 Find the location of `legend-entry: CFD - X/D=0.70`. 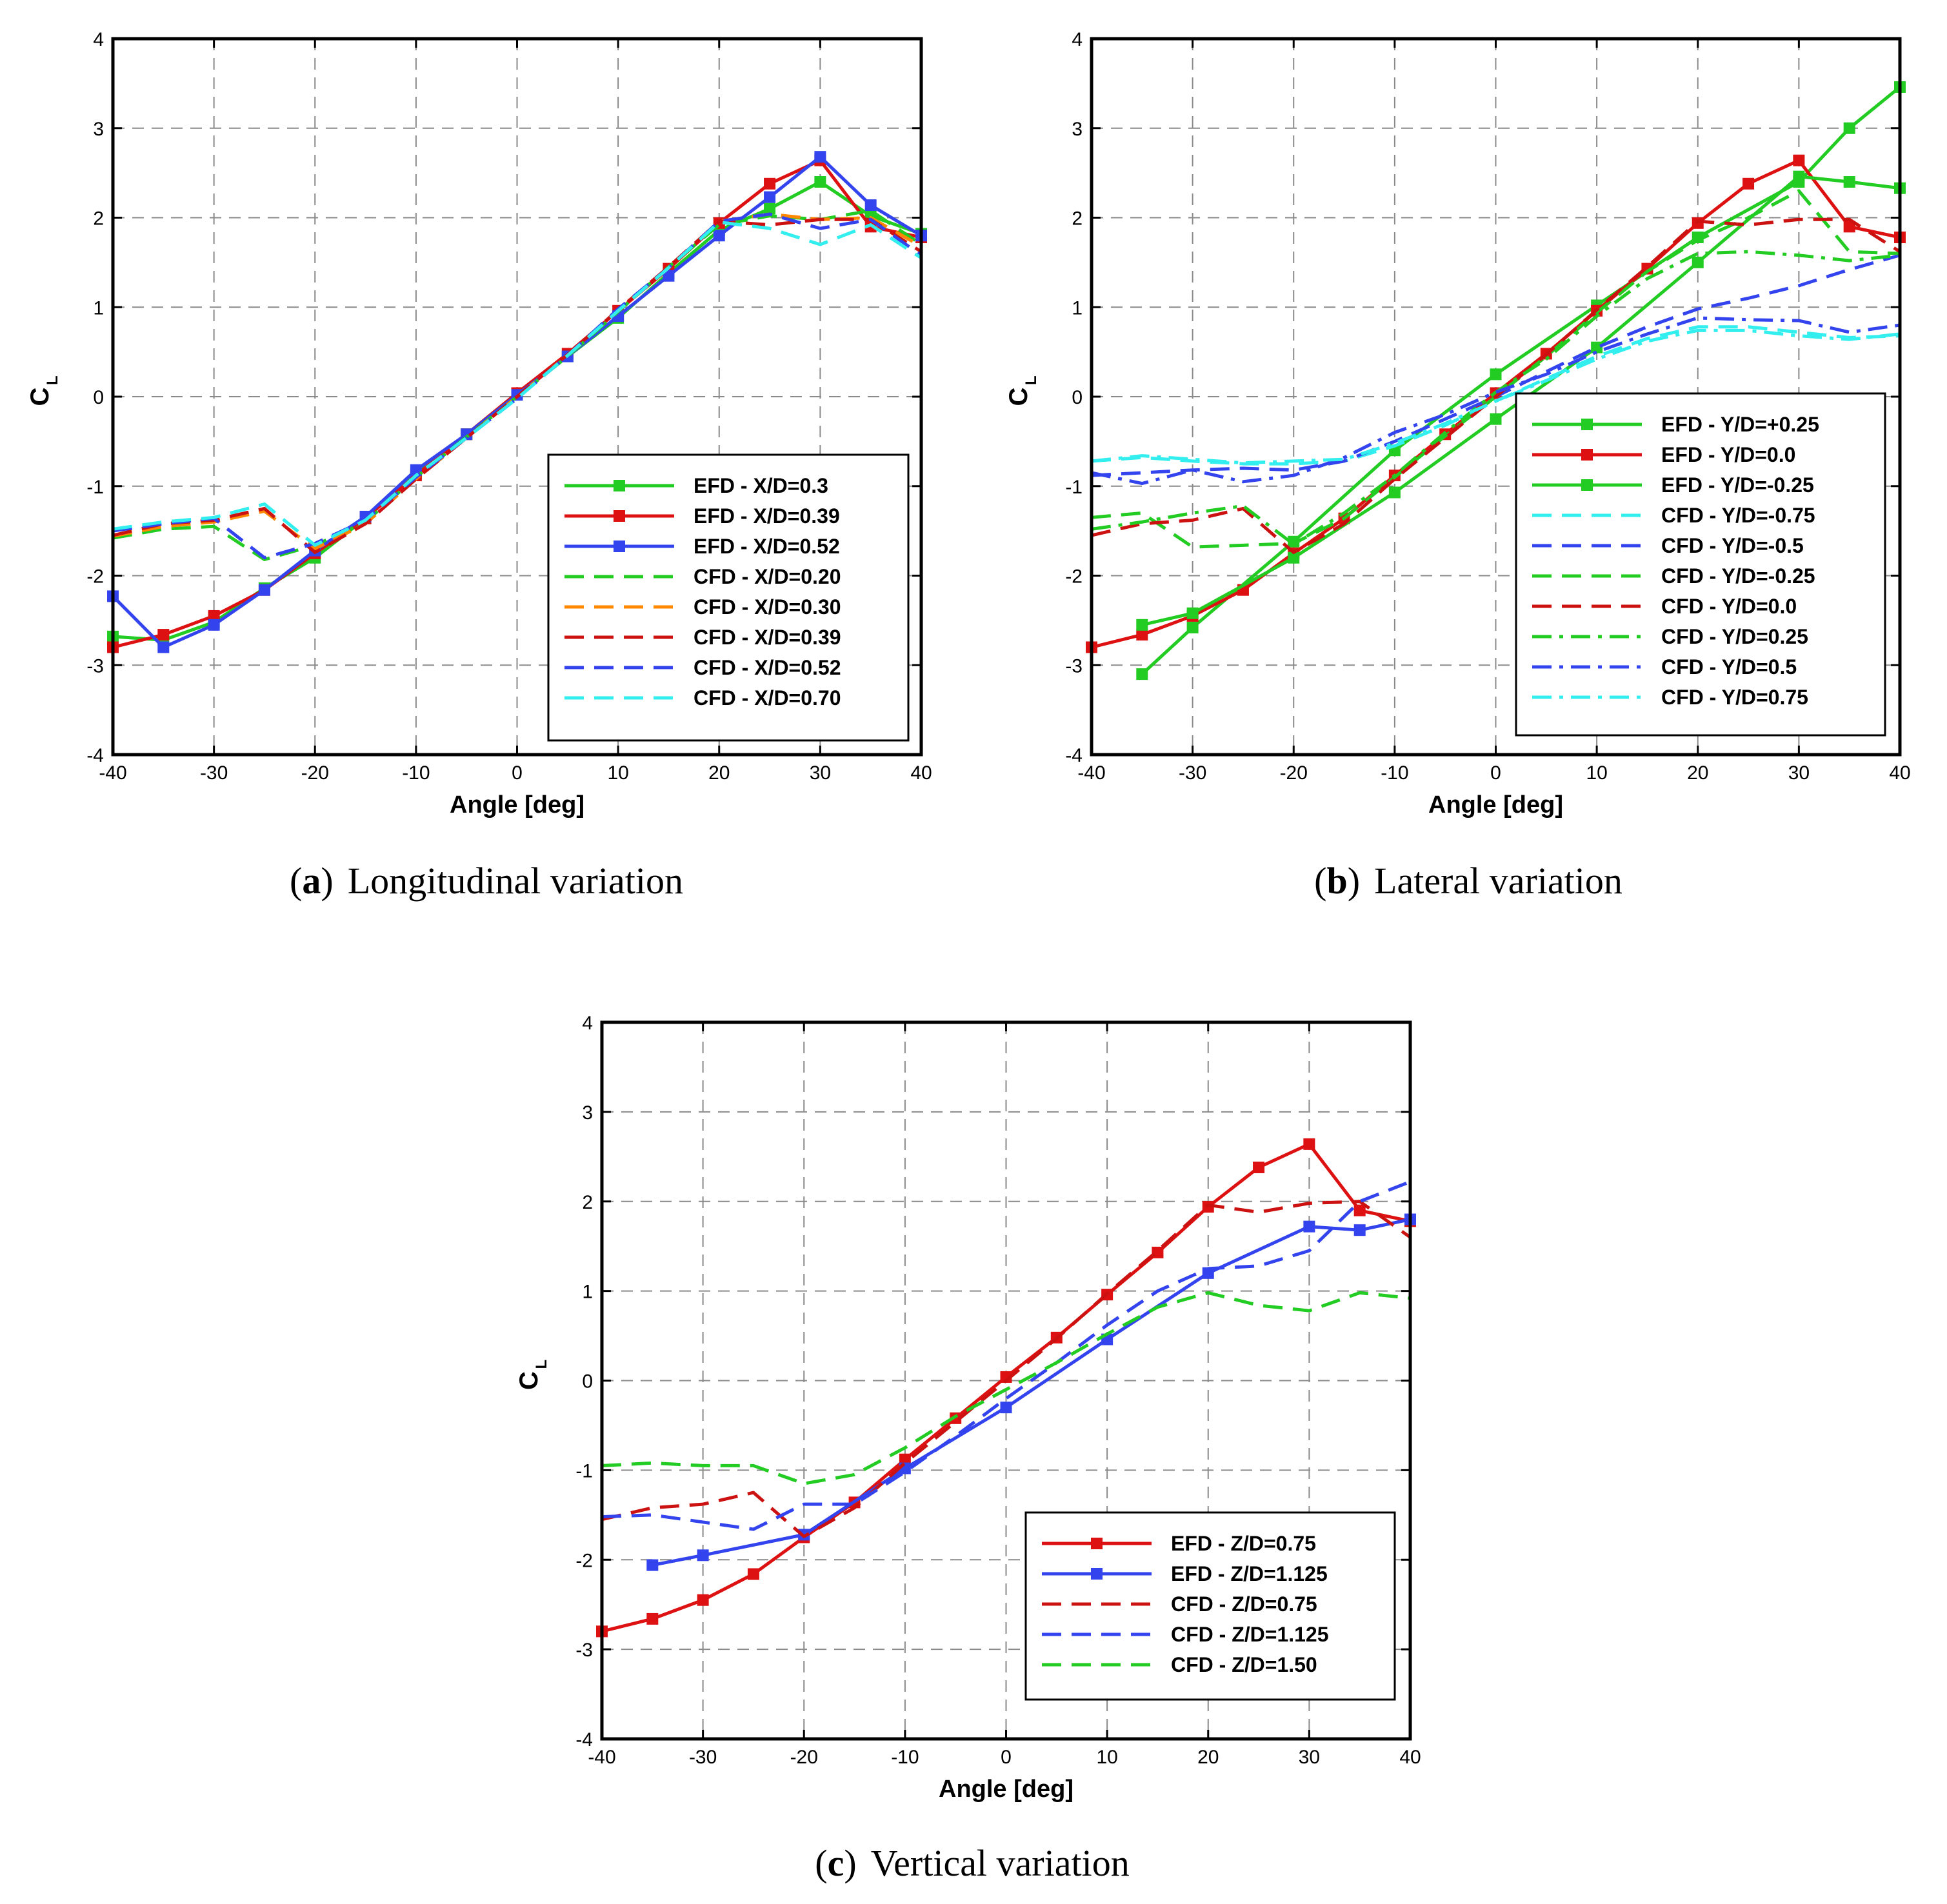

legend-entry: CFD - X/D=0.70 is located at coordinates (767, 697).